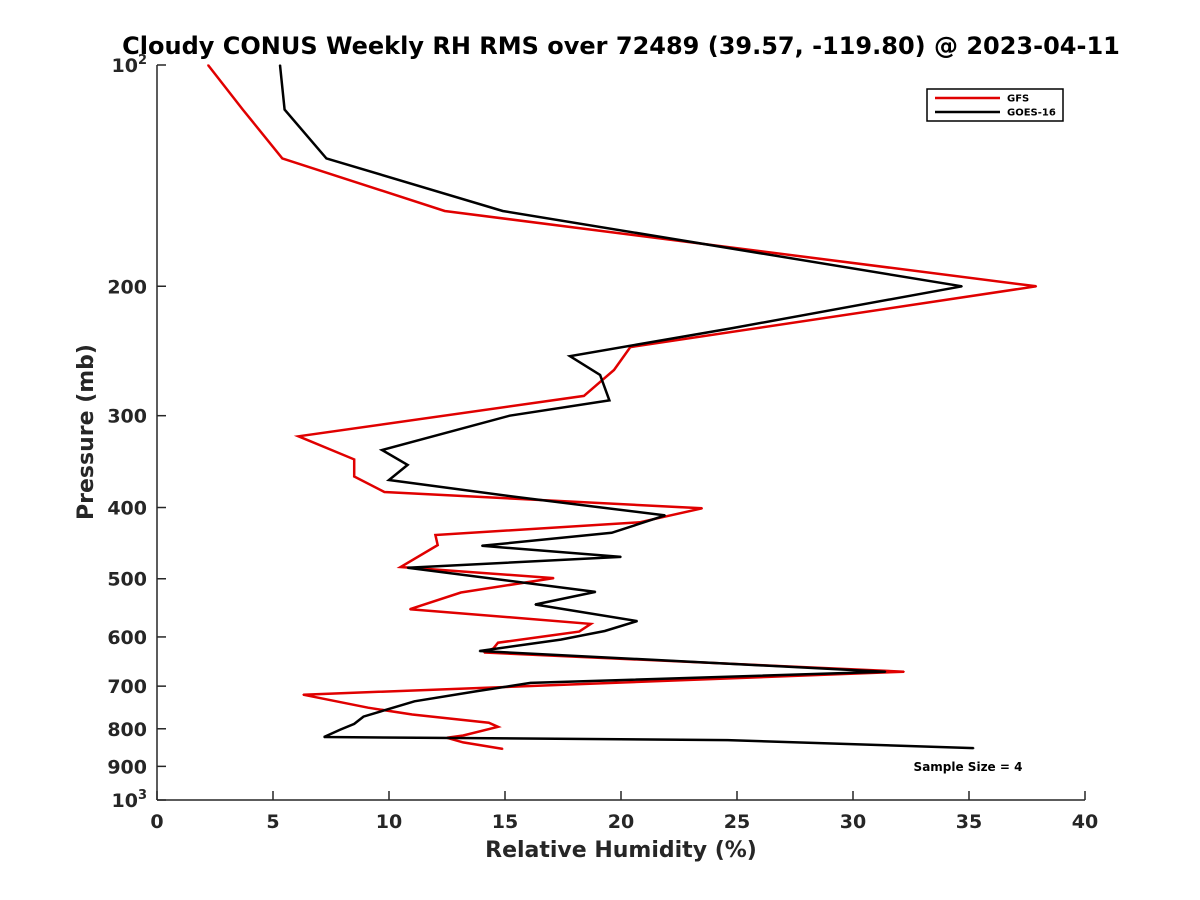 The height and width of the screenshot is (900, 1200). I want to click on x-tick-label: 25, so click(737, 822).